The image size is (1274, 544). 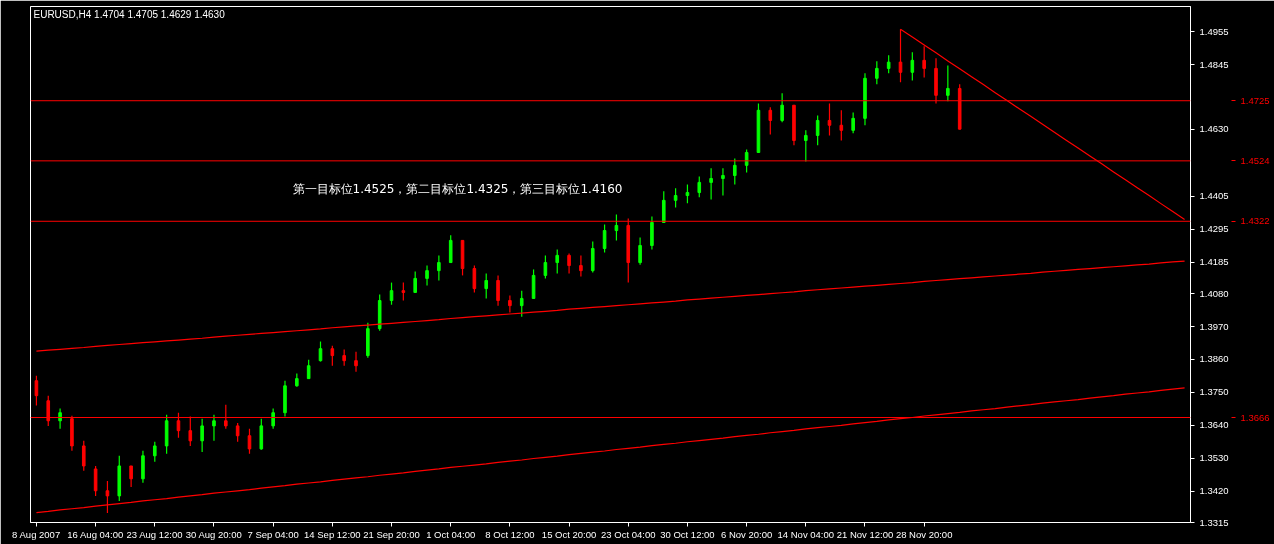 I want to click on chart-title: EURUSD,H4 1.4704 1.4705 1.4629 1.4630, so click(x=129, y=14).